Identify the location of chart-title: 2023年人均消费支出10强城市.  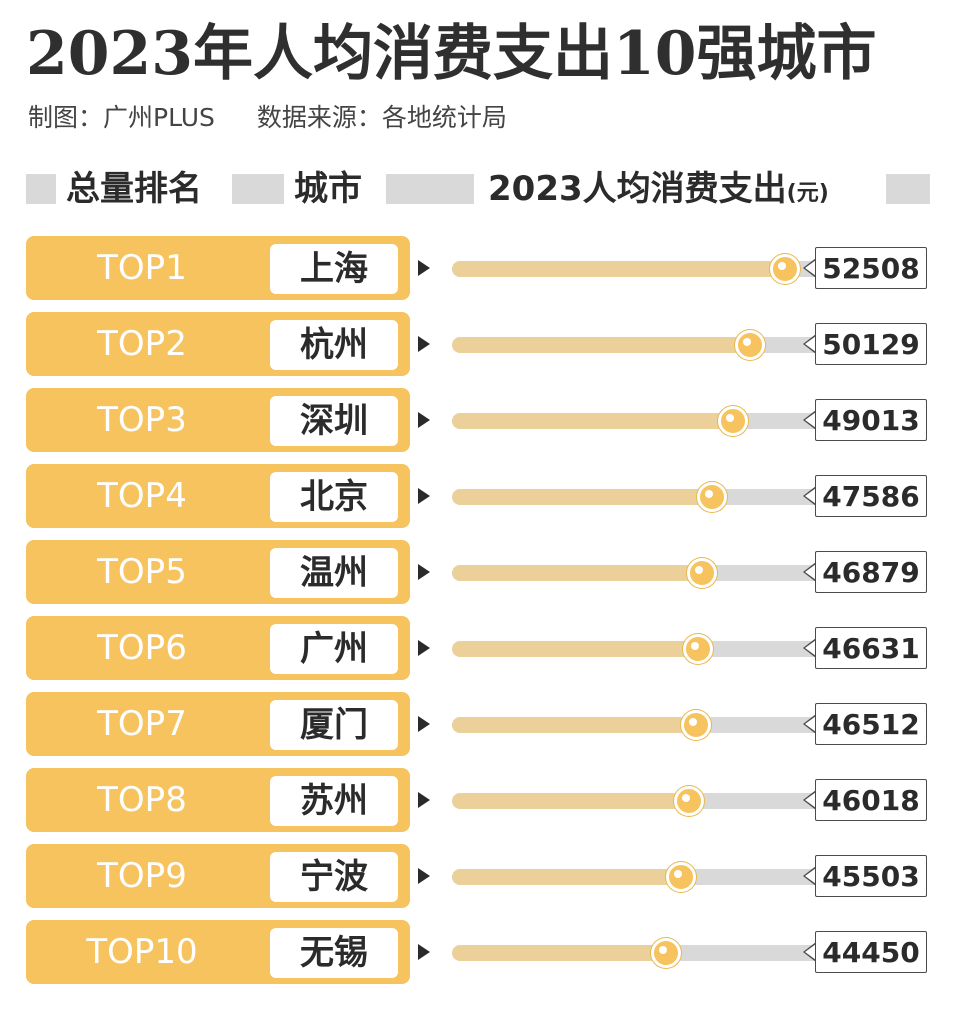
(451, 54).